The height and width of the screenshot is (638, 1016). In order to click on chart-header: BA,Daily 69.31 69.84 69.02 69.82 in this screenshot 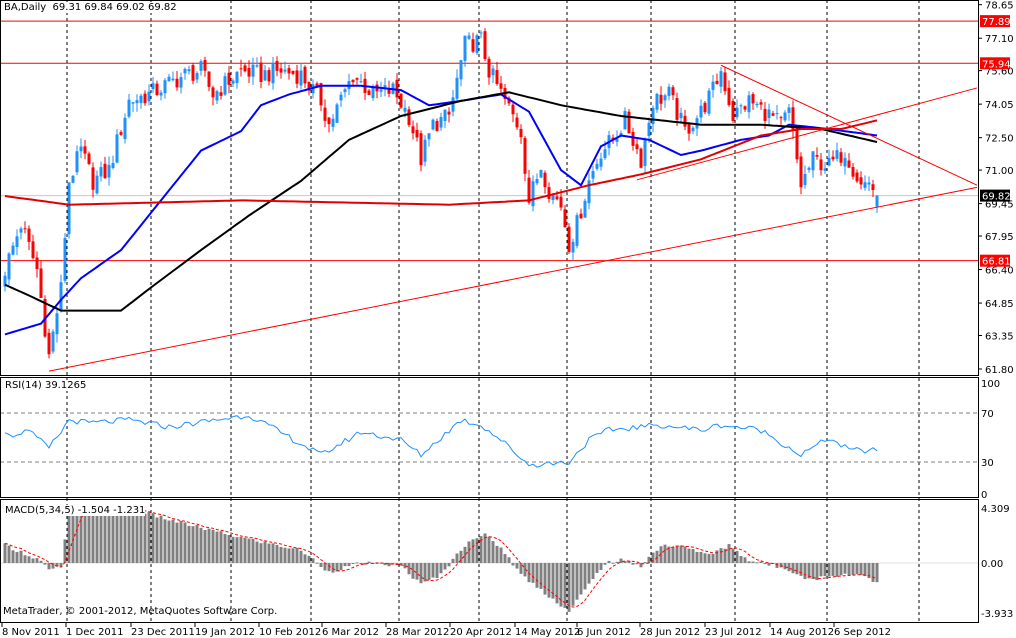, I will do `click(90, 7)`.